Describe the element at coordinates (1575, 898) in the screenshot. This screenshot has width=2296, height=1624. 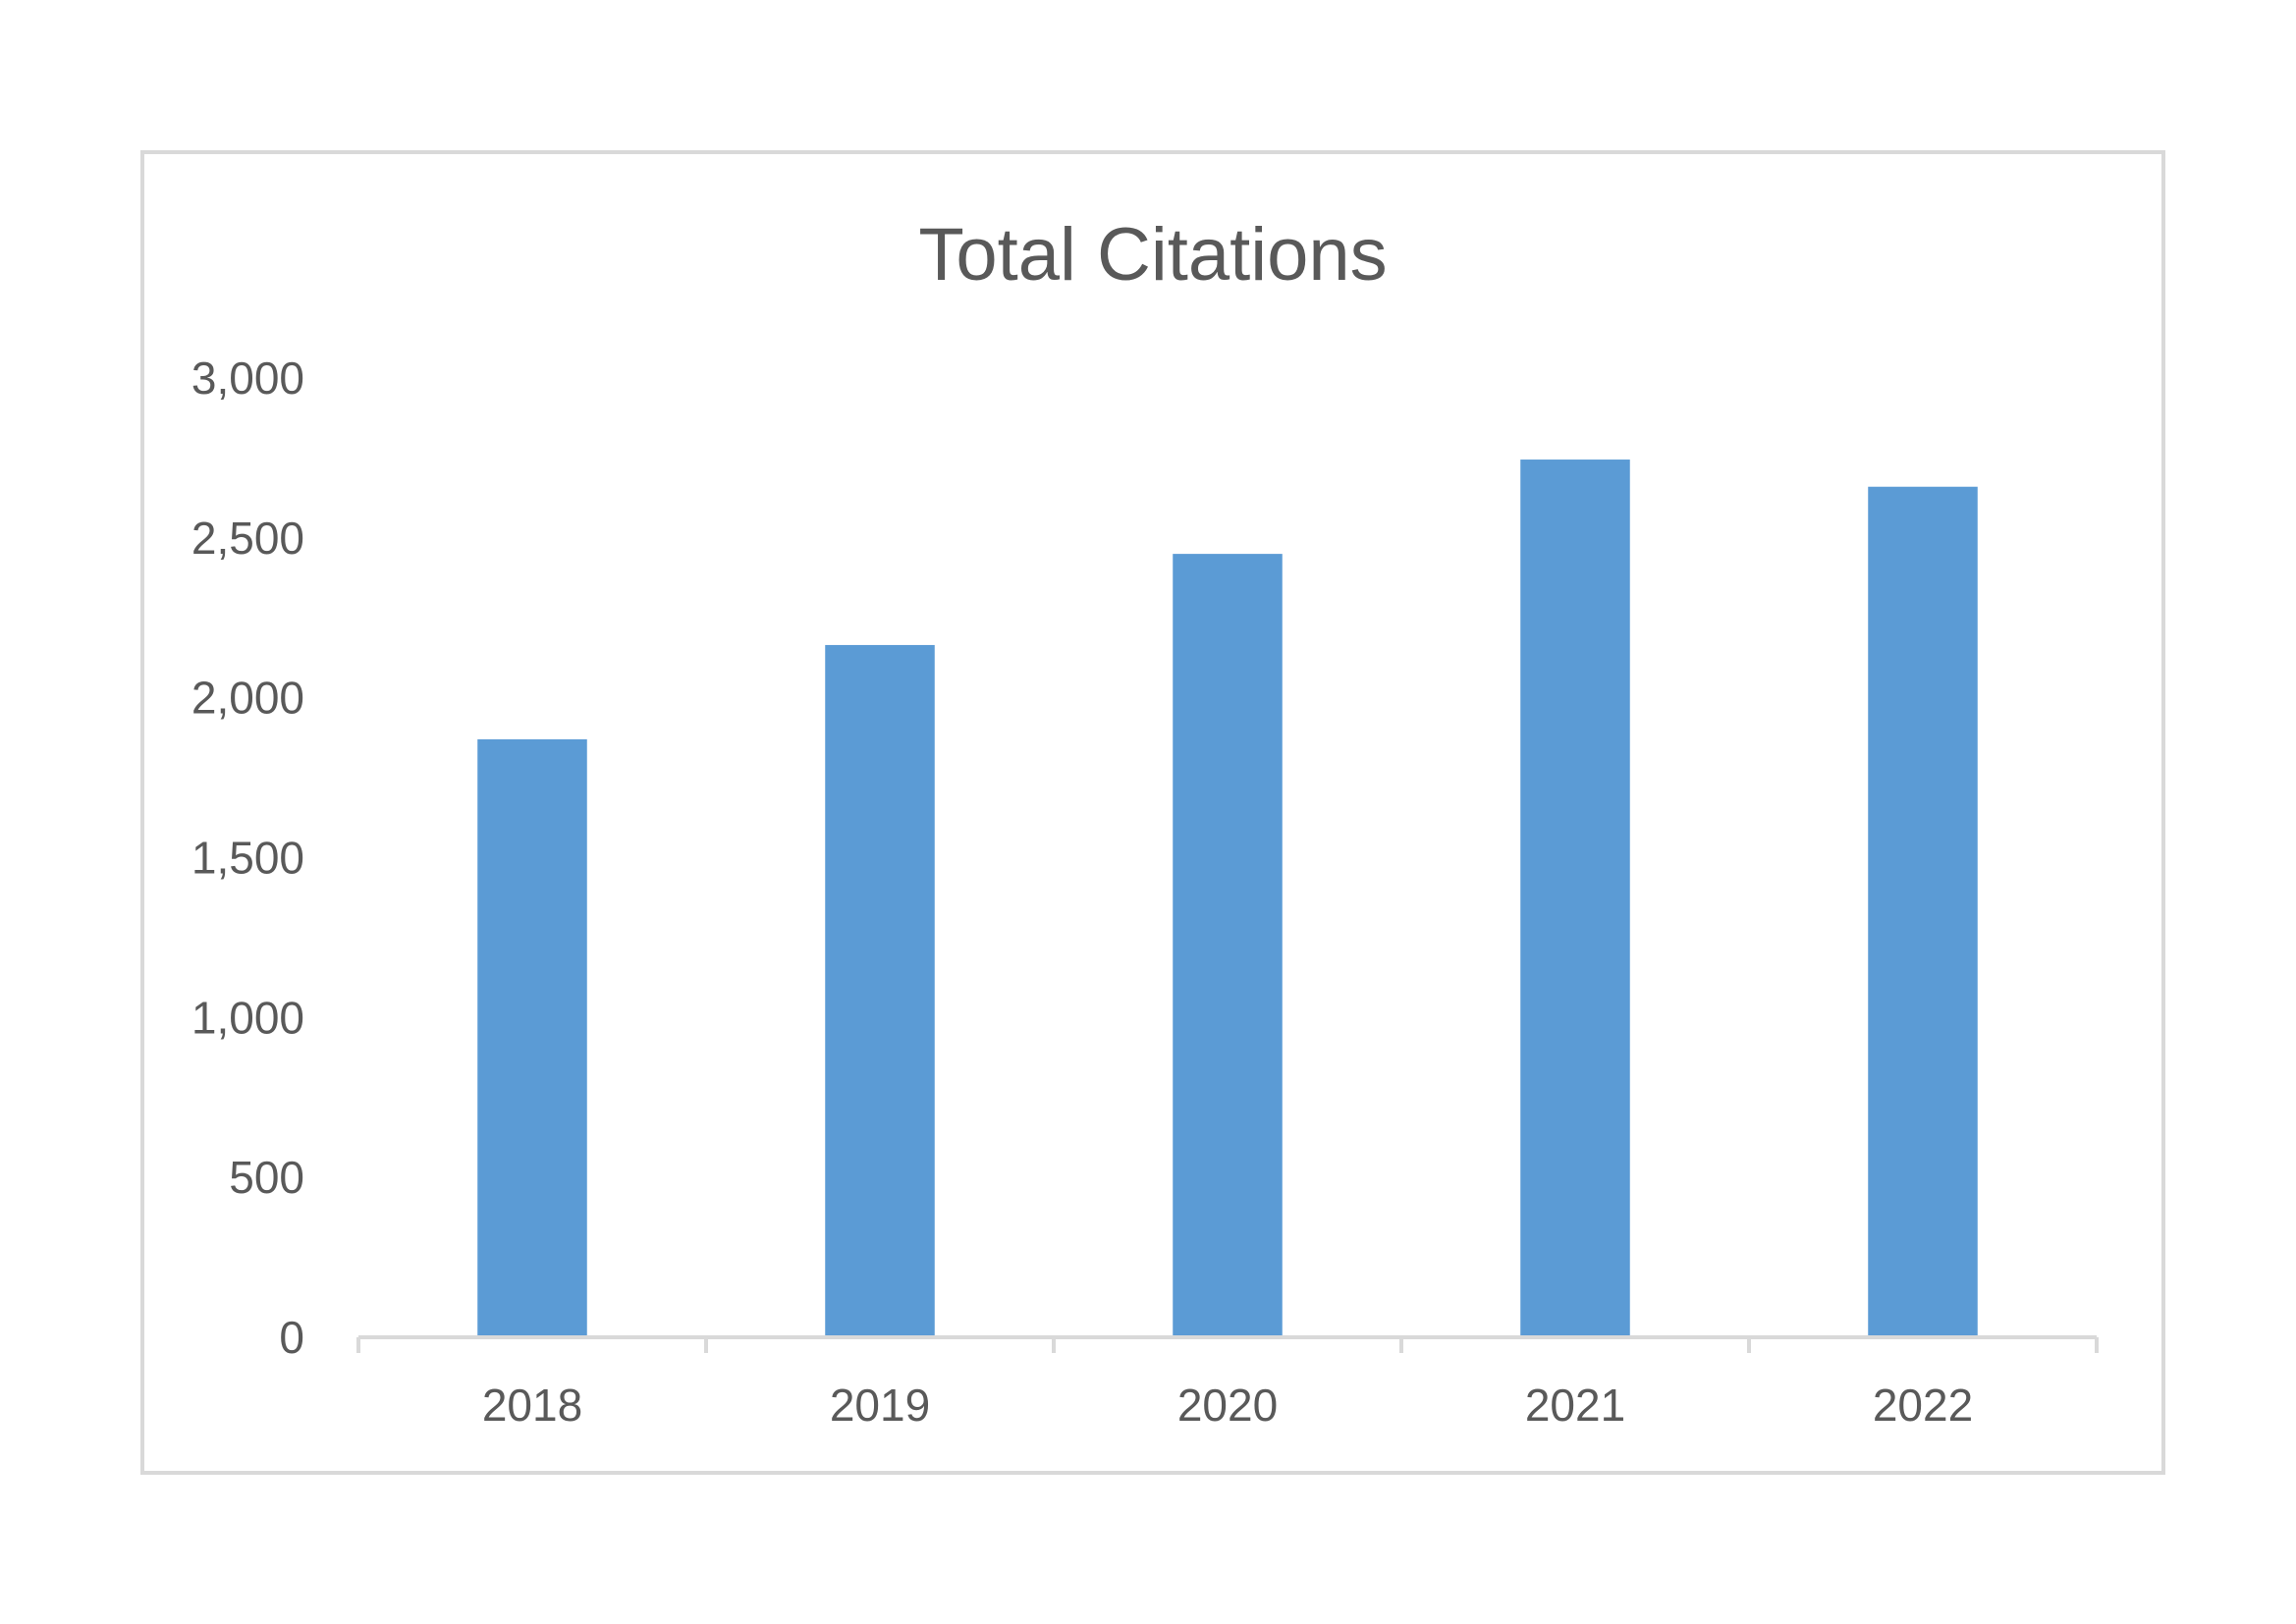
I see `bar-2021` at that location.